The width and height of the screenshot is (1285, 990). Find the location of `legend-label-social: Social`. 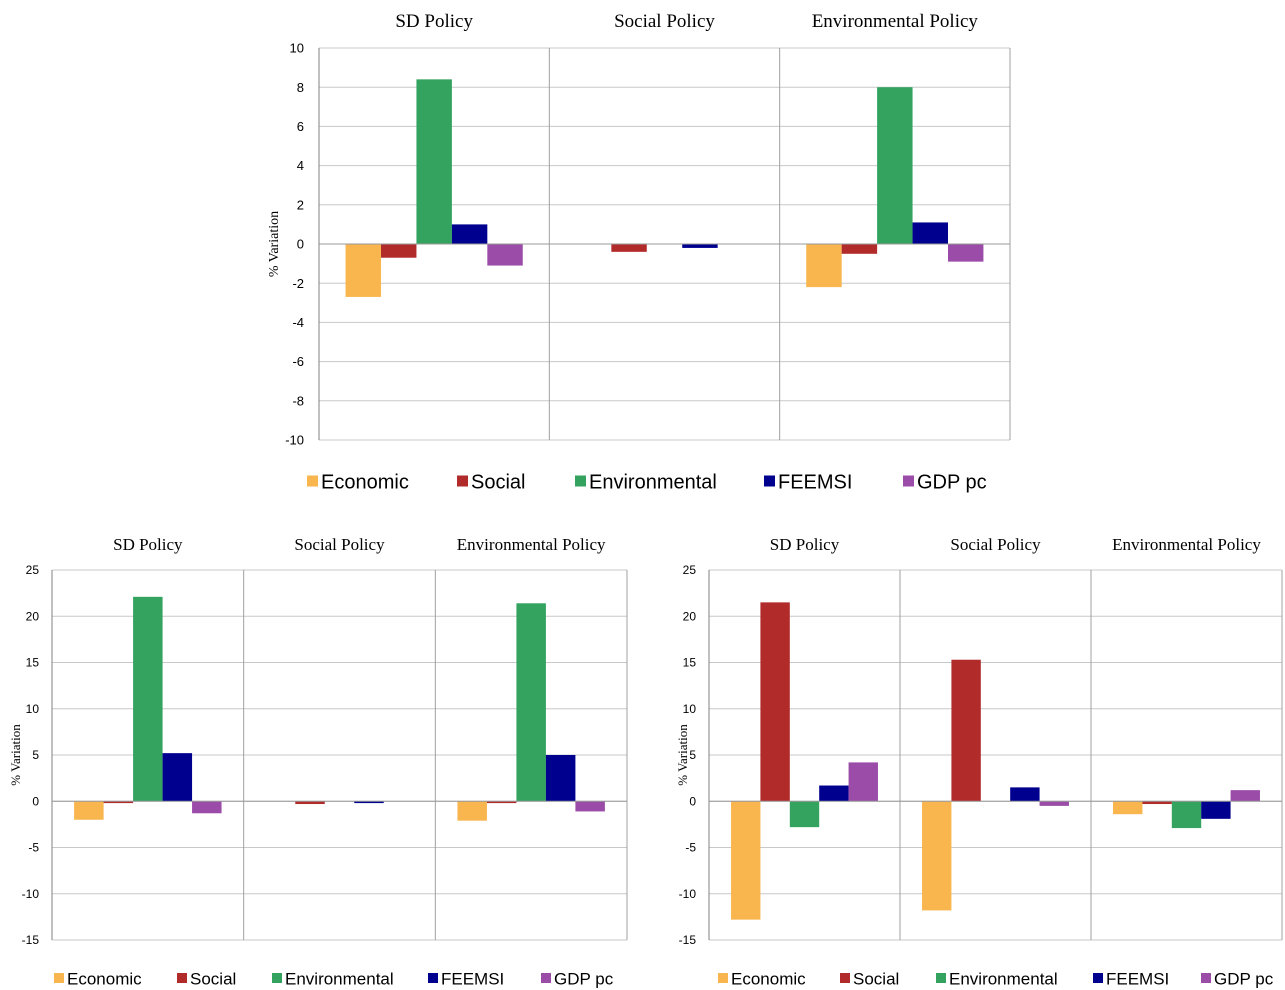

legend-label-social: Social is located at coordinates (213, 979).